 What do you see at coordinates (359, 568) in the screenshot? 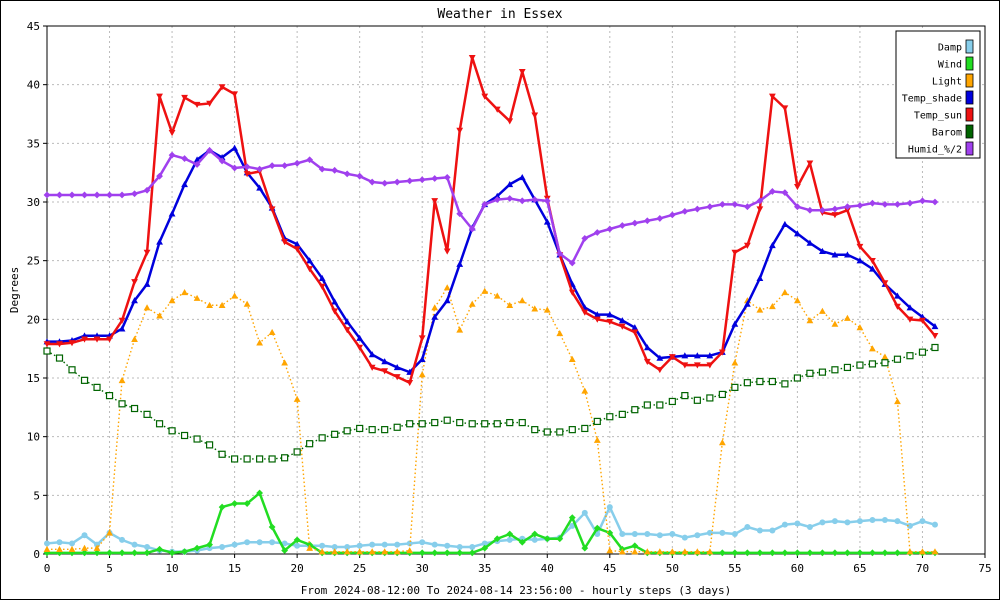
I see `x-tick-label: 25` at bounding box center [359, 568].